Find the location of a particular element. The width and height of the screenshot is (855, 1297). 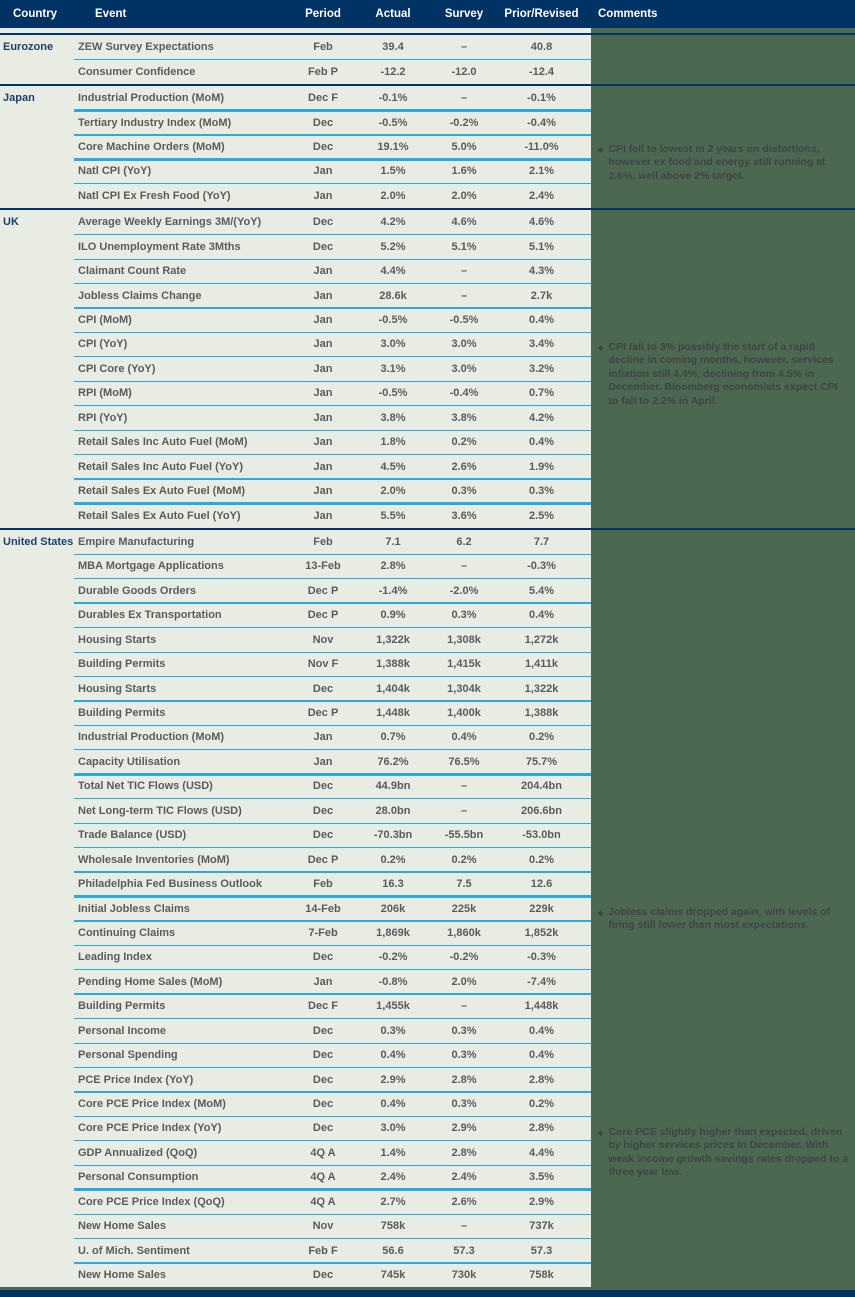

period-cell: Nov is located at coordinates (323, 639).